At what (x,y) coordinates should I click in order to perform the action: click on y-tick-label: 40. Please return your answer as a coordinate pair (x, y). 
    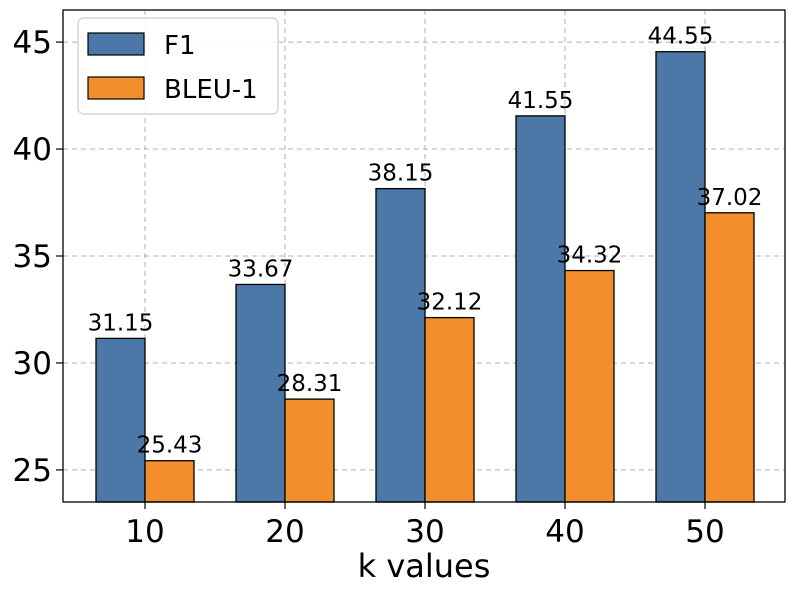
    Looking at the image, I should click on (32, 150).